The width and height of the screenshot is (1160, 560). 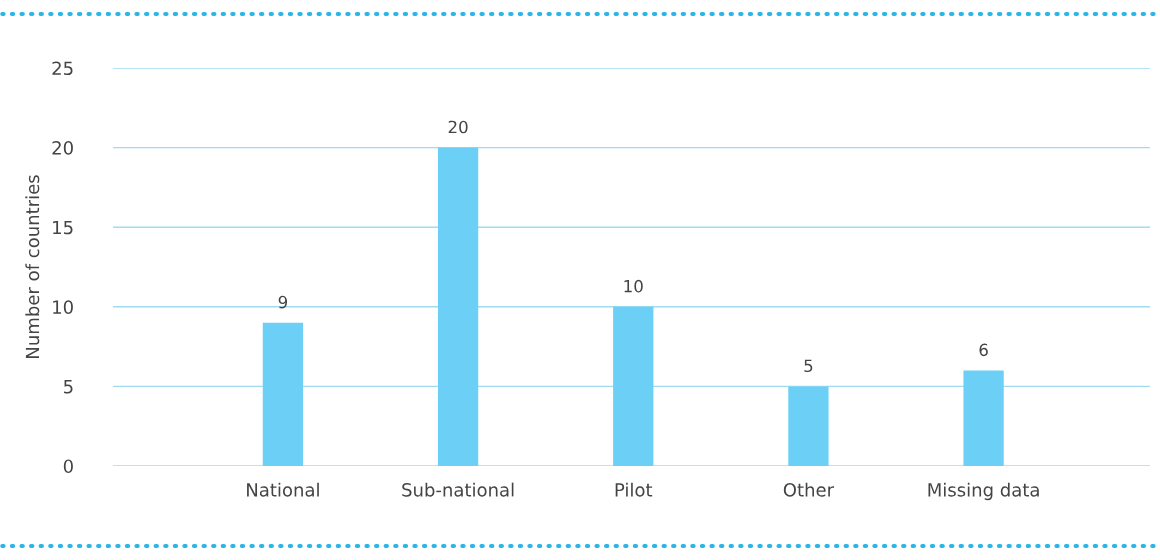 What do you see at coordinates (458, 127) in the screenshot?
I see `data-label: 20` at bounding box center [458, 127].